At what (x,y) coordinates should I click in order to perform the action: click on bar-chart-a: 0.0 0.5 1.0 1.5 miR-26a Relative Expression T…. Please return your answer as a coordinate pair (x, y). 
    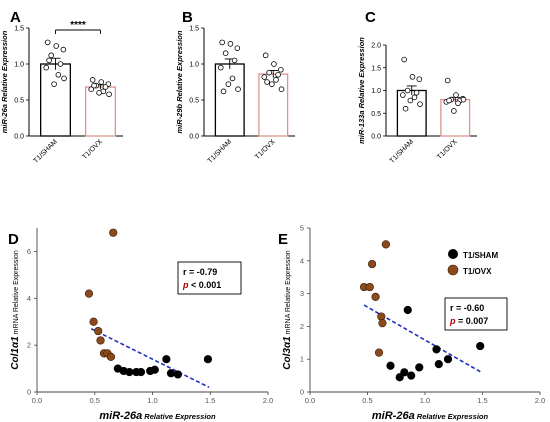
    Looking at the image, I should click on (61, 92).